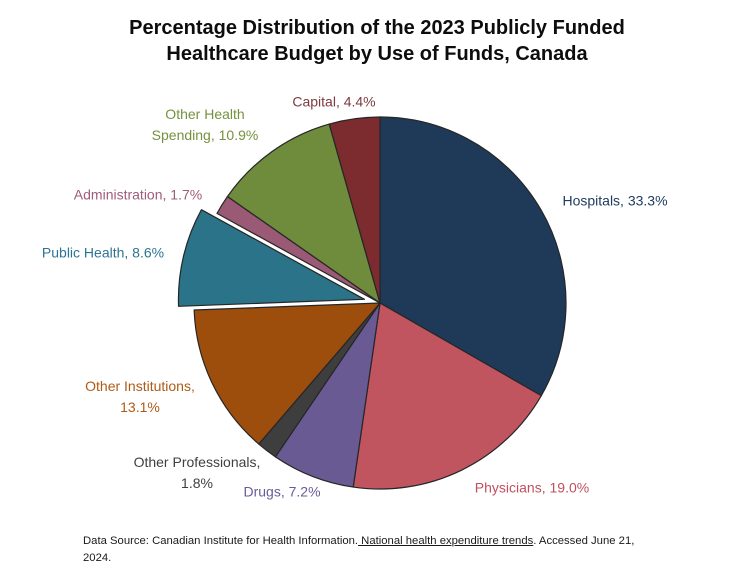 Image resolution: width=754 pixels, height=568 pixels. What do you see at coordinates (282, 491) in the screenshot?
I see `slice-label-drugs: Drugs, 7.2%` at bounding box center [282, 491].